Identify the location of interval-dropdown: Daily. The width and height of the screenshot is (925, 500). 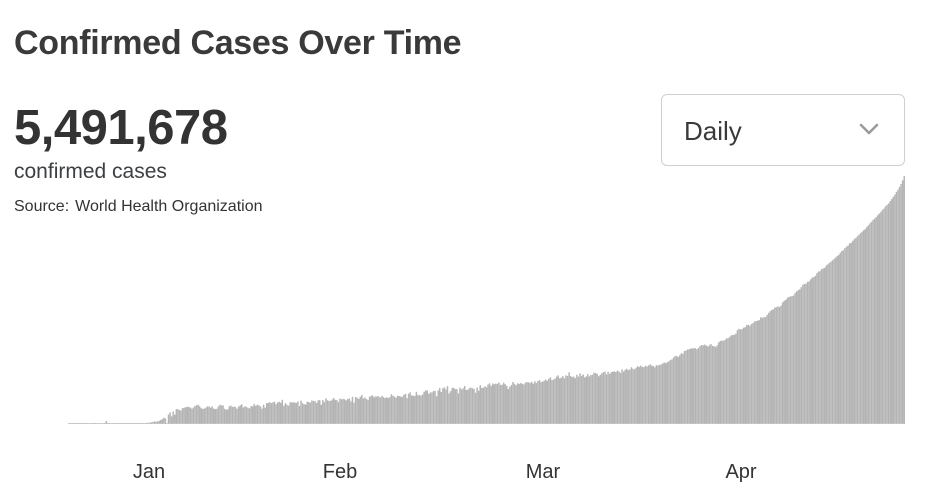
(783, 130).